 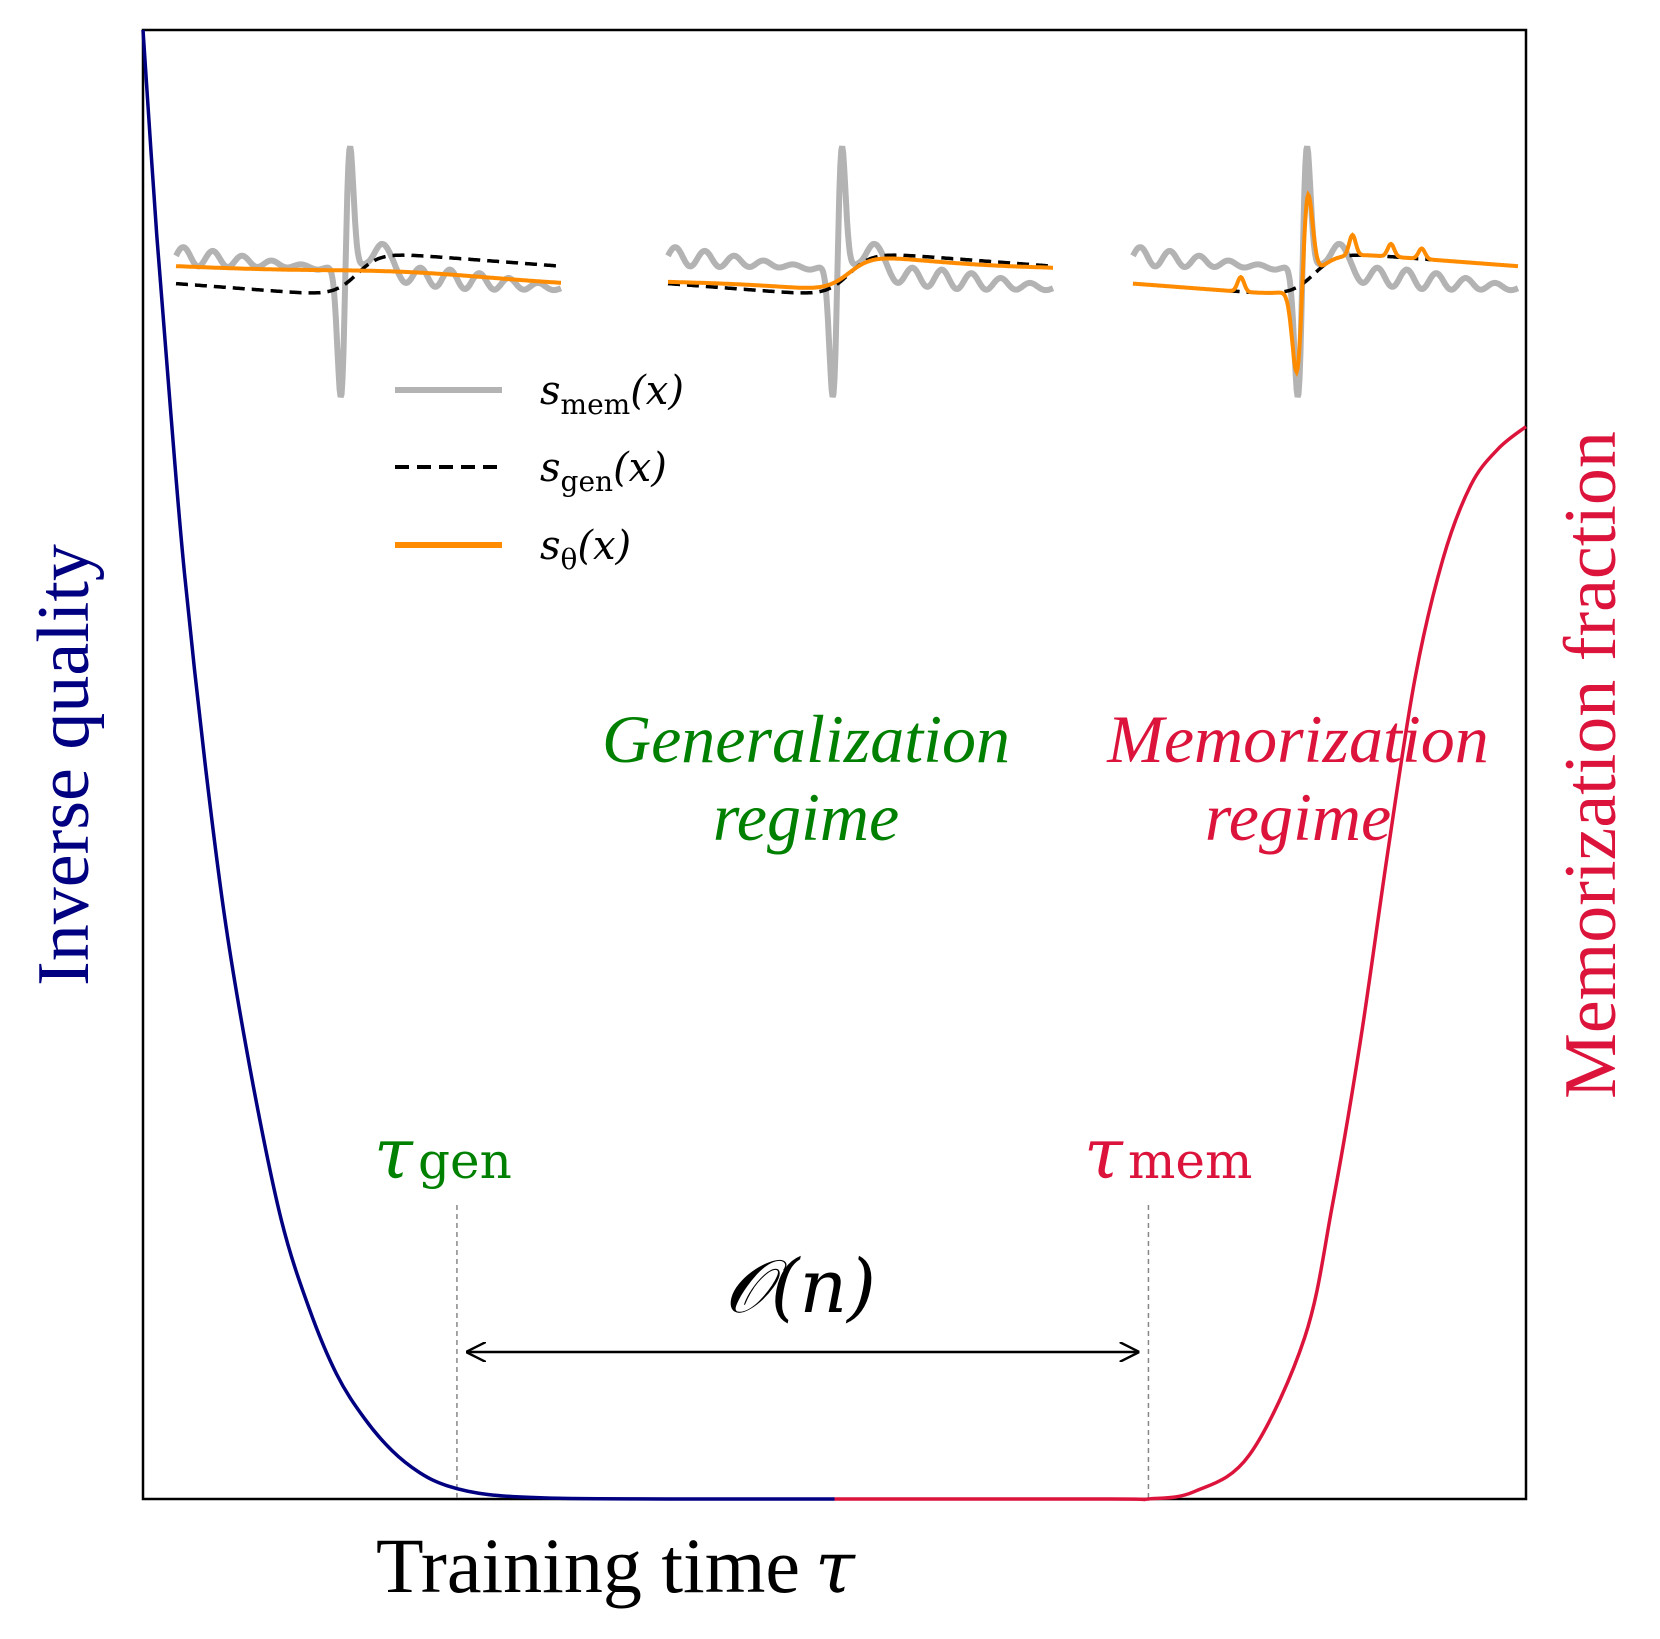 What do you see at coordinates (1297, 739) in the screenshot?
I see `regime-memorization-line1: Memorization` at bounding box center [1297, 739].